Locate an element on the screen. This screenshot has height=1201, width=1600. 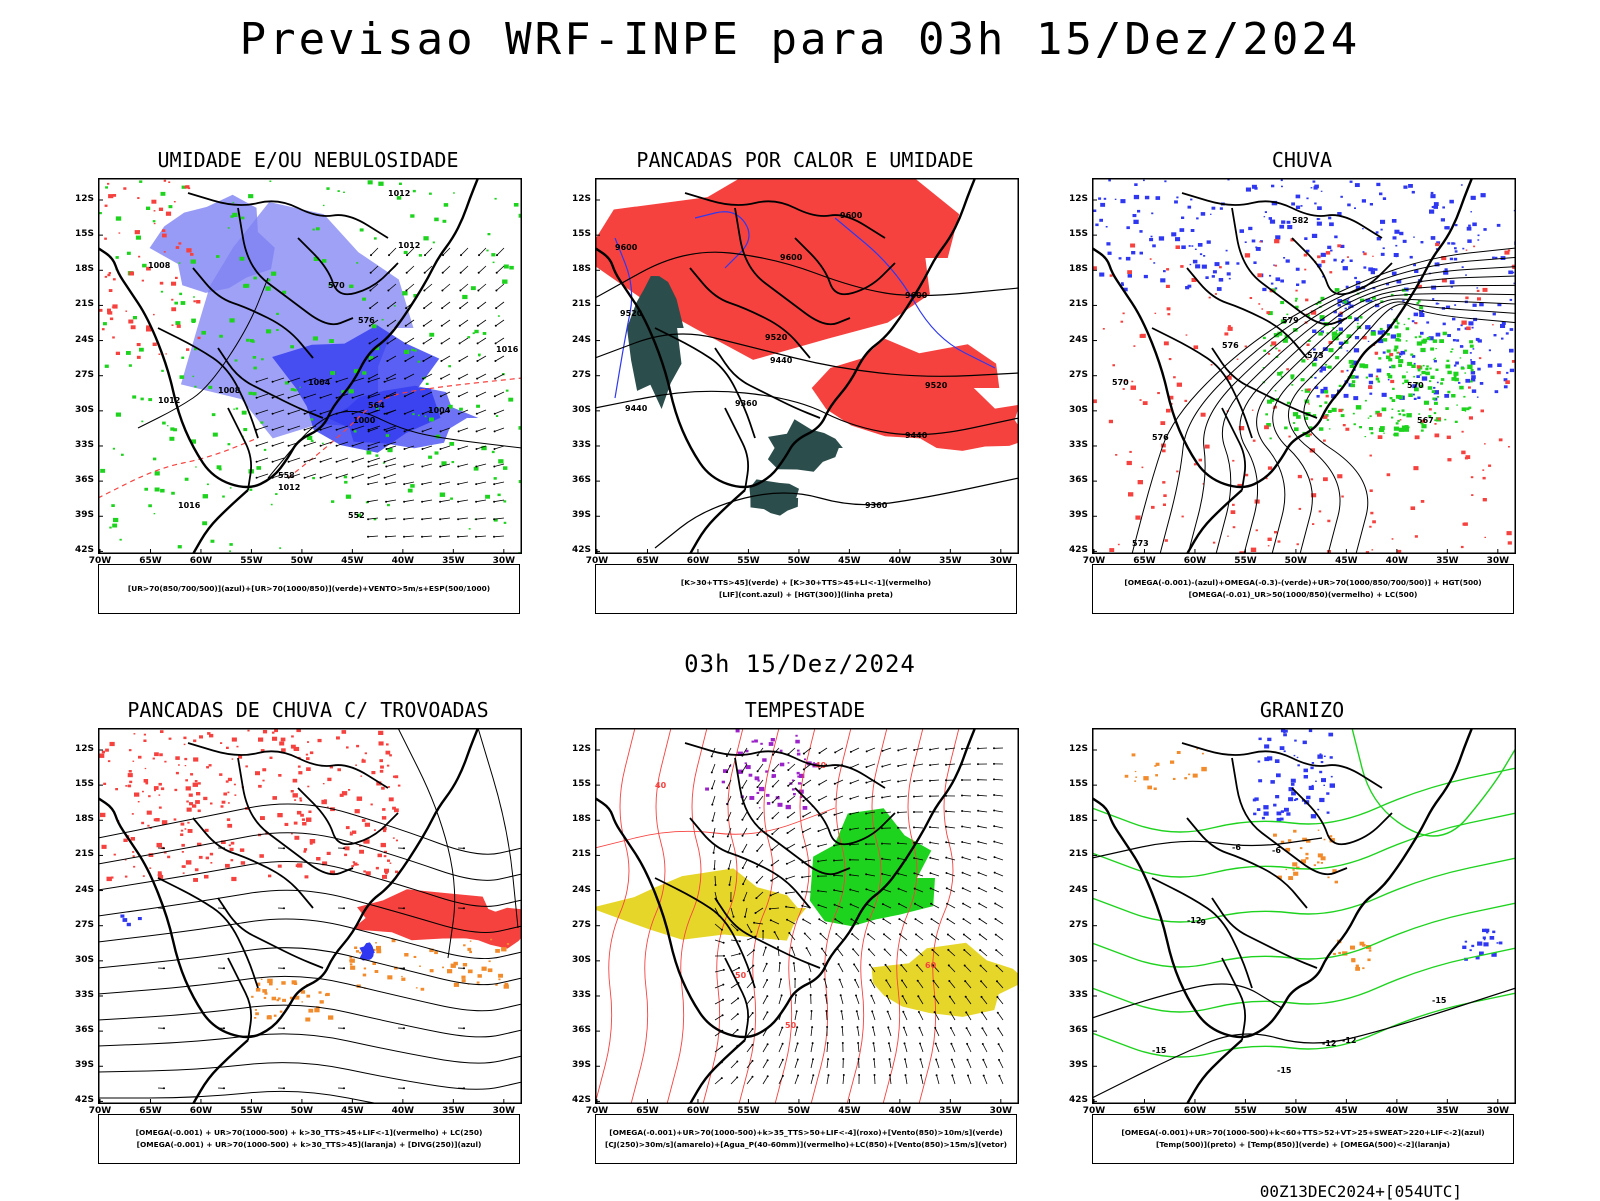
contour-label: 1008 is located at coordinates (159, 265).